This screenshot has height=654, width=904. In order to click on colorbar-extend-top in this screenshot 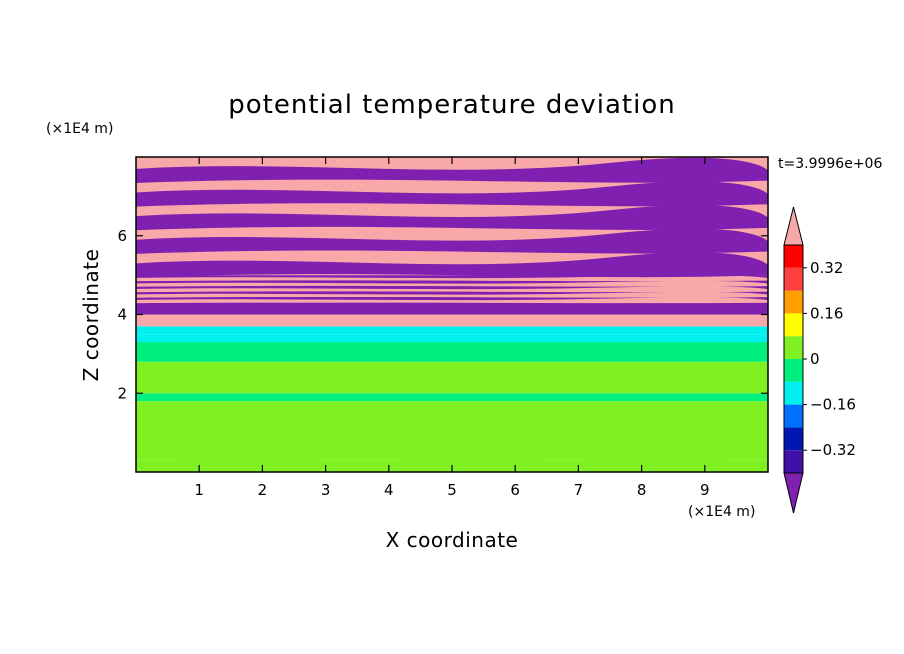, I will do `click(793, 226)`.